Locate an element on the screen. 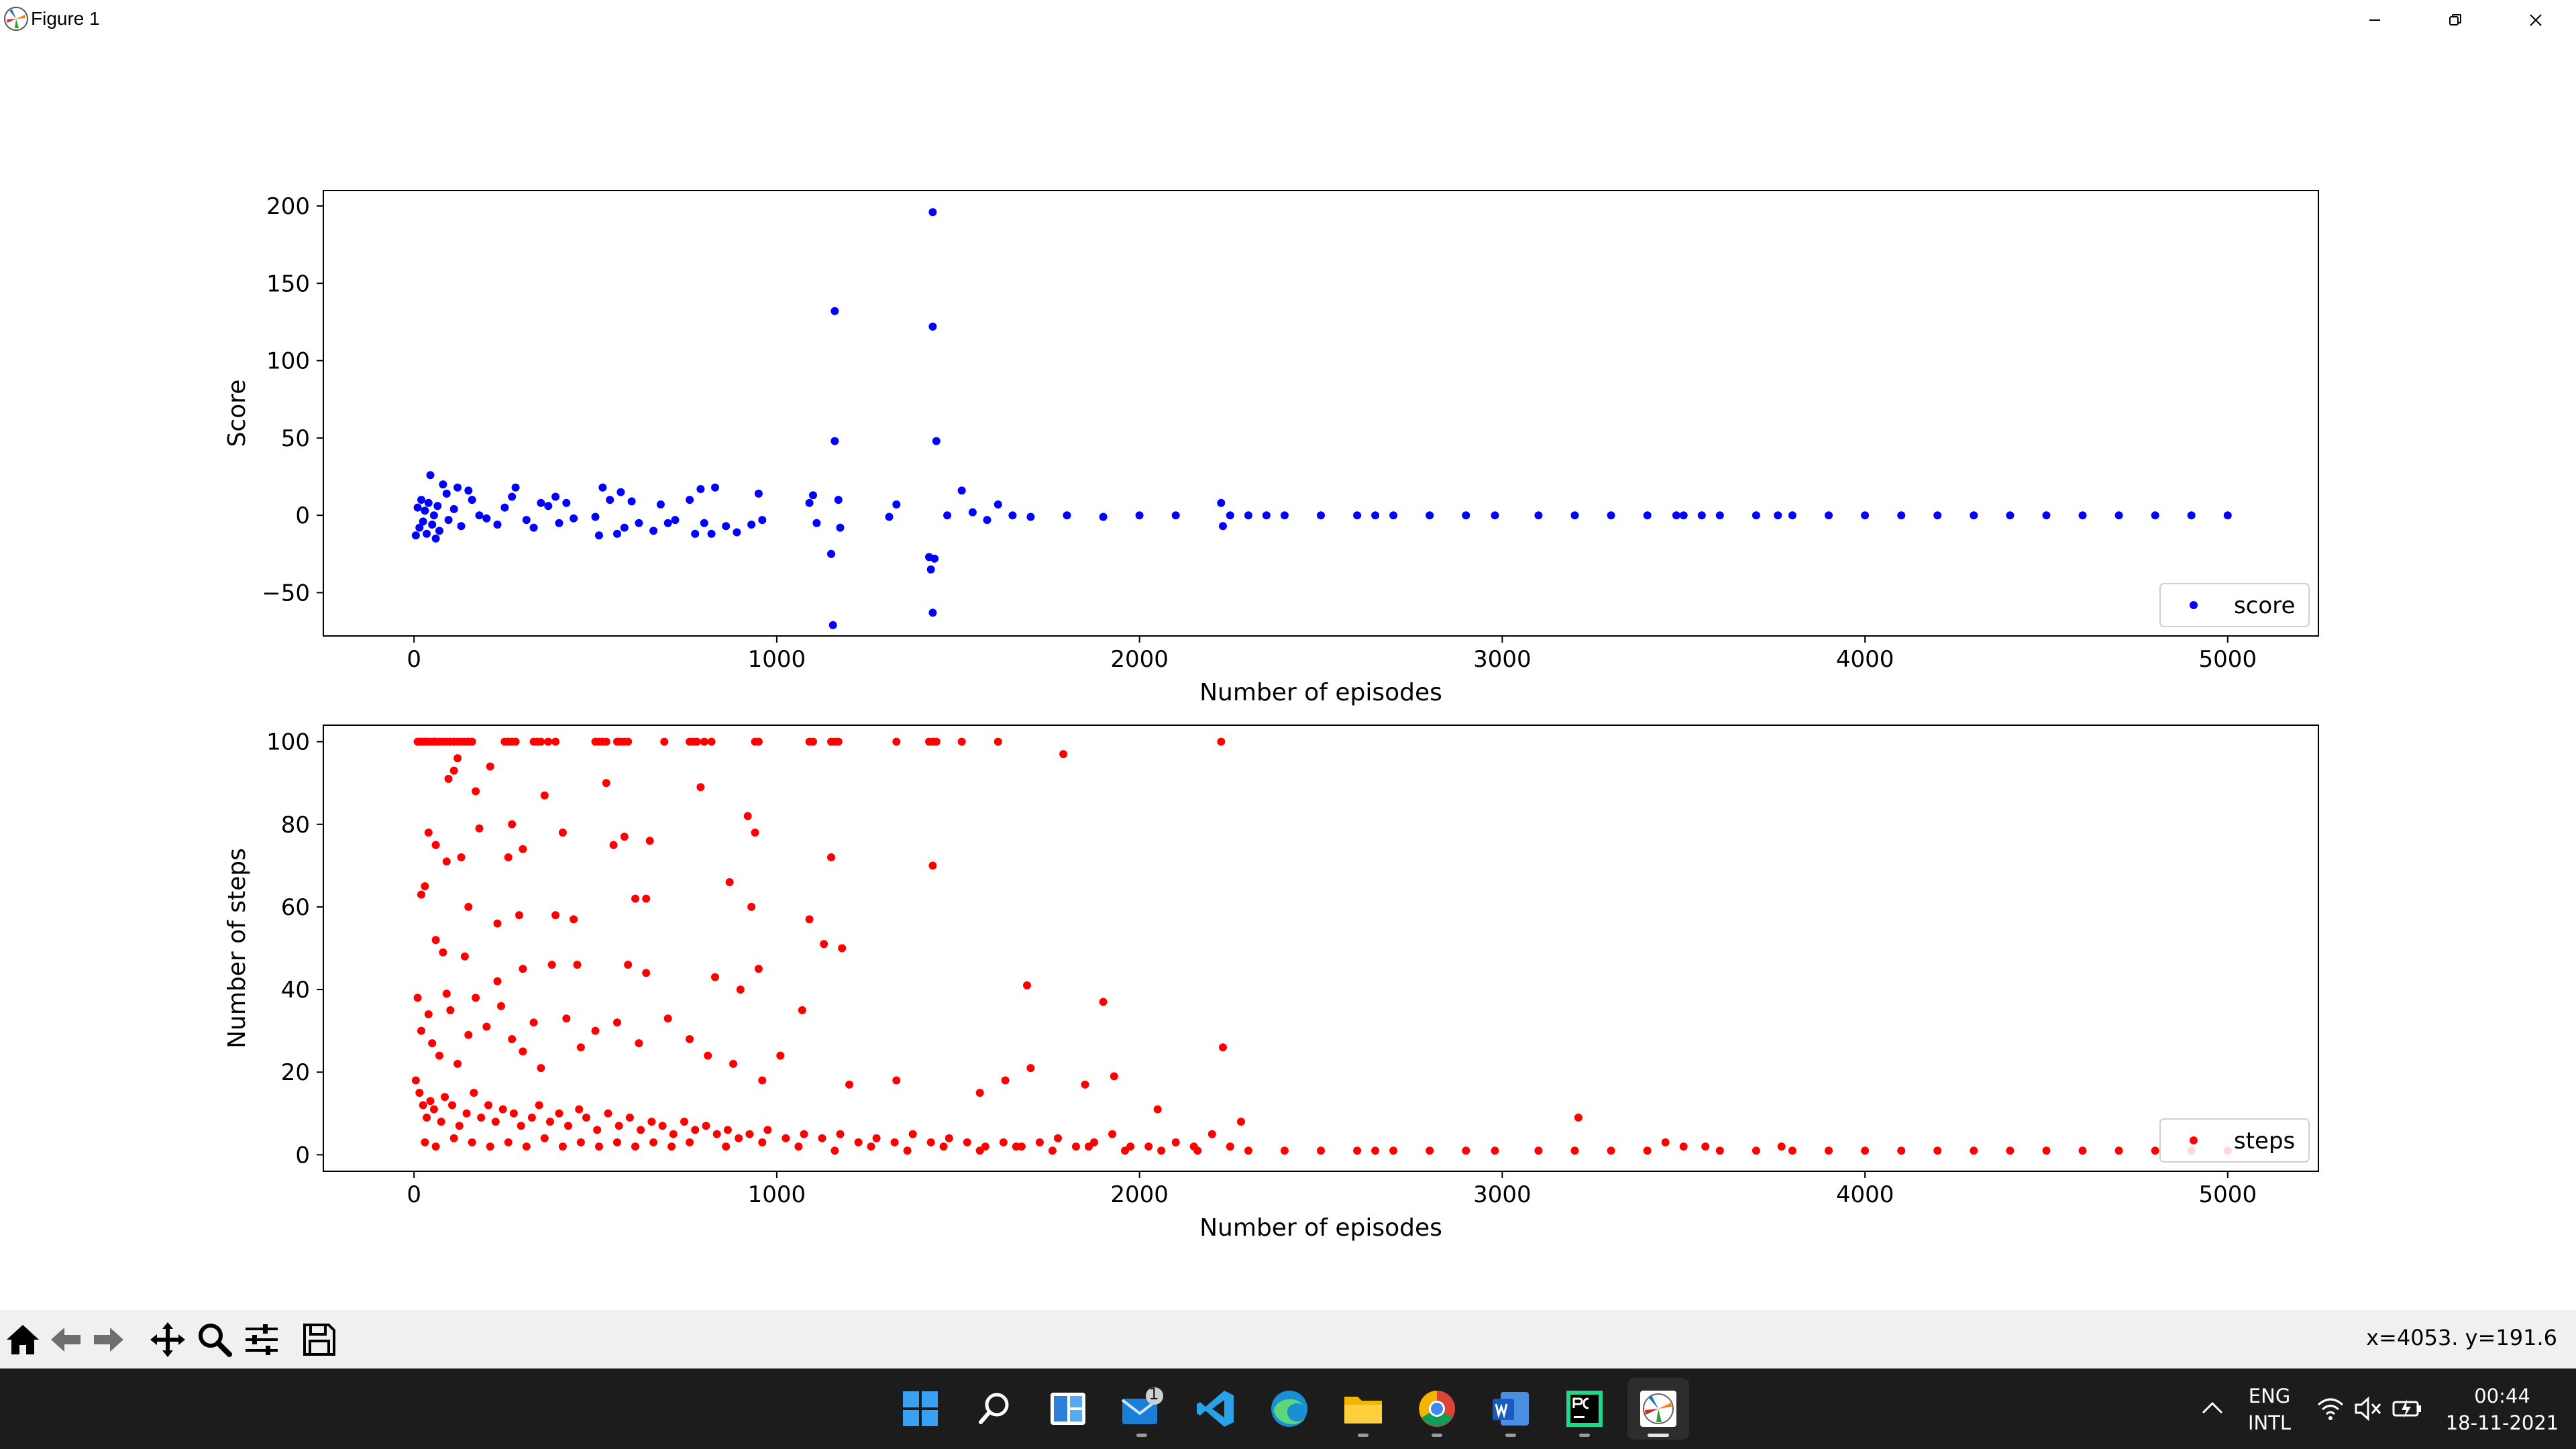  language-indicator: ENG INTL is located at coordinates (2269, 1410).